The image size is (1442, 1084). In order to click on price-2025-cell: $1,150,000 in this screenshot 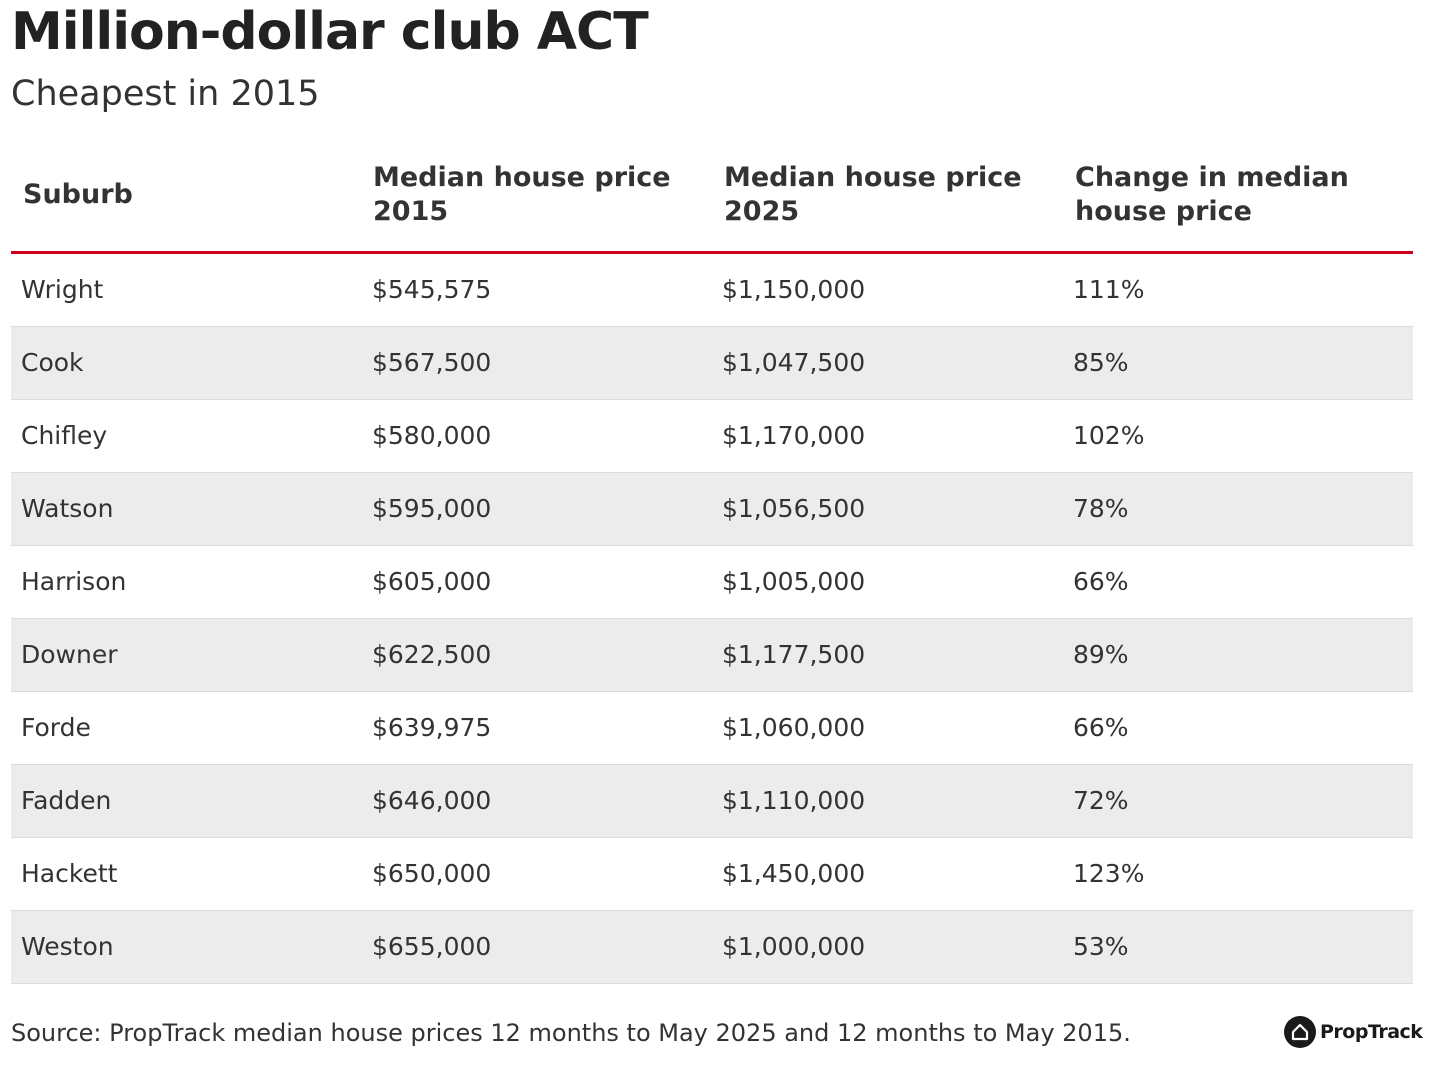, I will do `click(794, 289)`.